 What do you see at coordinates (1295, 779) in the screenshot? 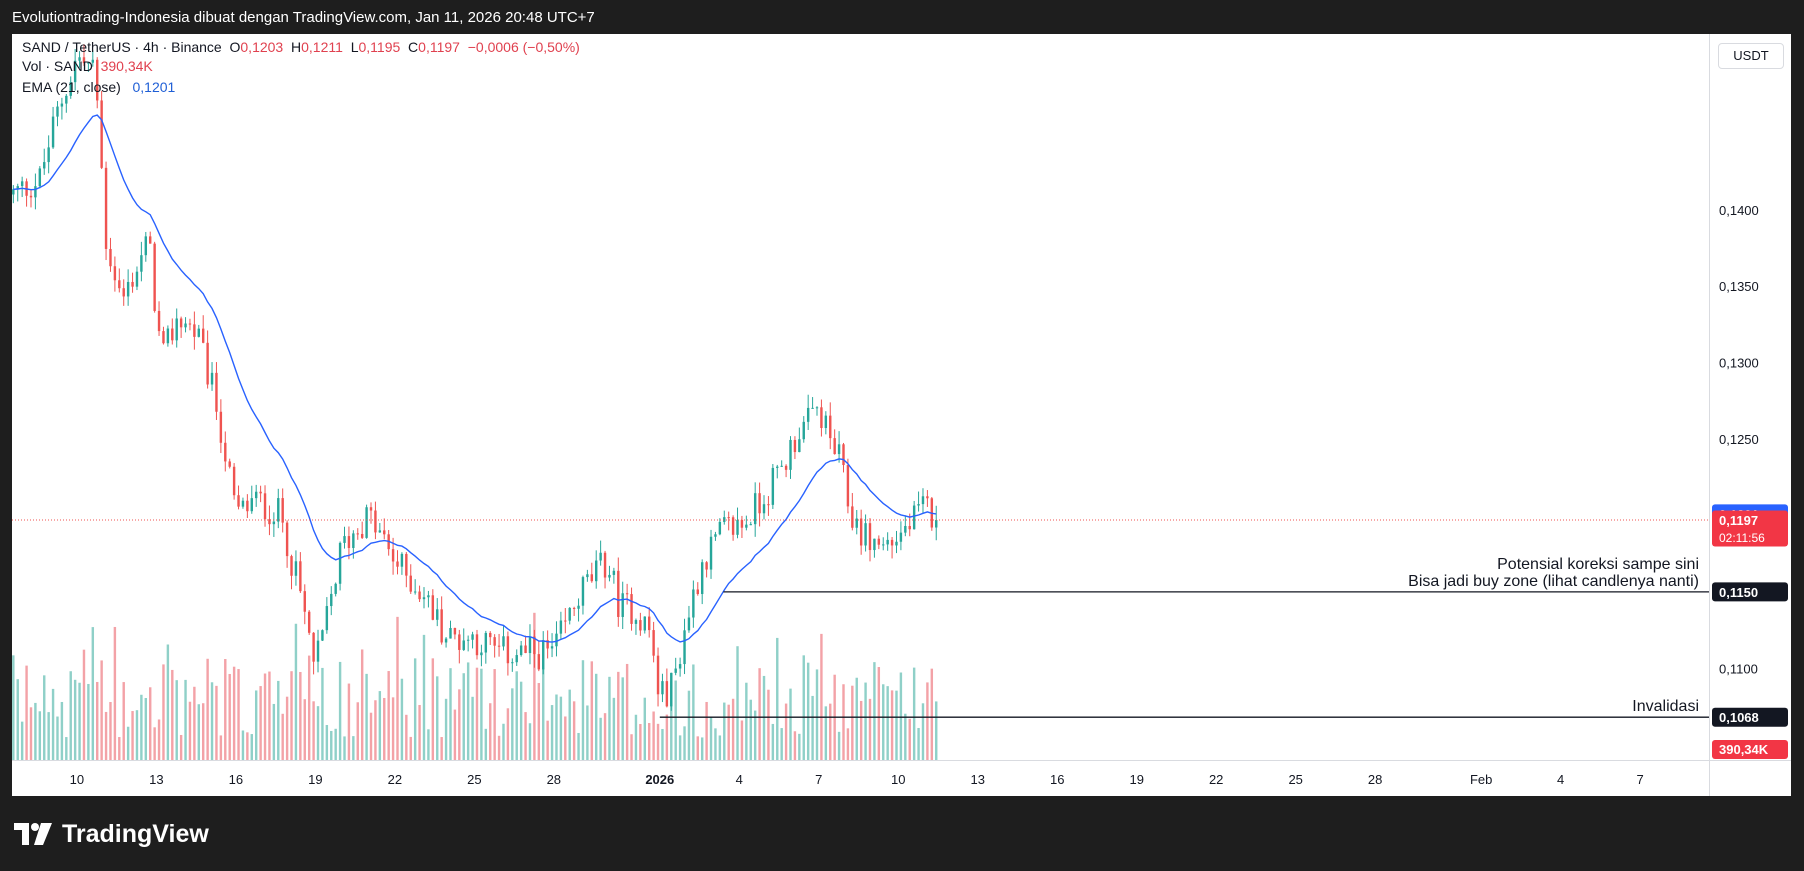
I see `date-tick-label: 25` at bounding box center [1295, 779].